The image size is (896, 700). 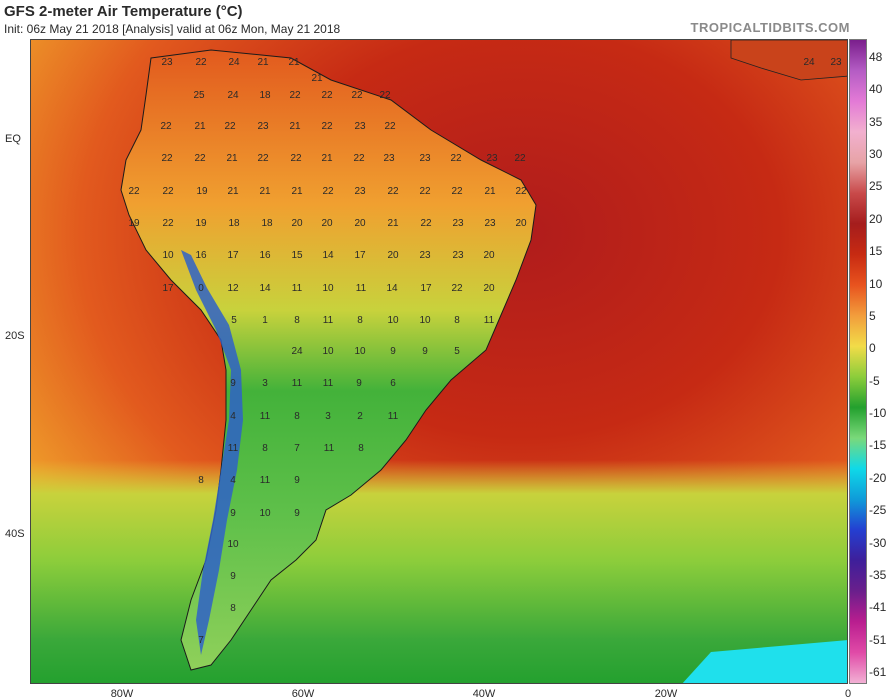 What do you see at coordinates (360, 416) in the screenshot?
I see `temperature-value-label: 2` at bounding box center [360, 416].